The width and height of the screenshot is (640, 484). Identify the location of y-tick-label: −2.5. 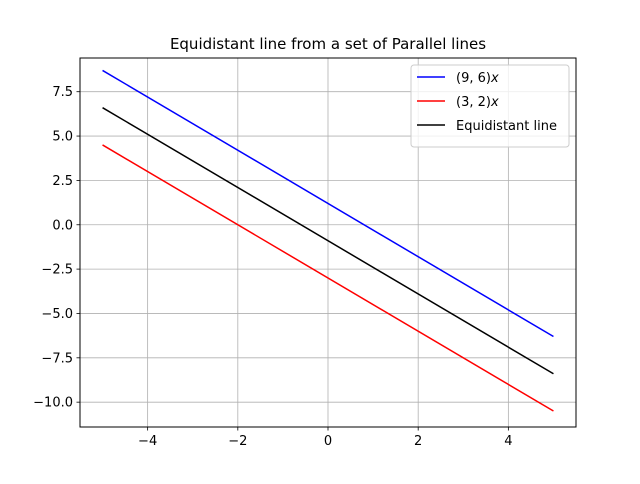
(57, 270).